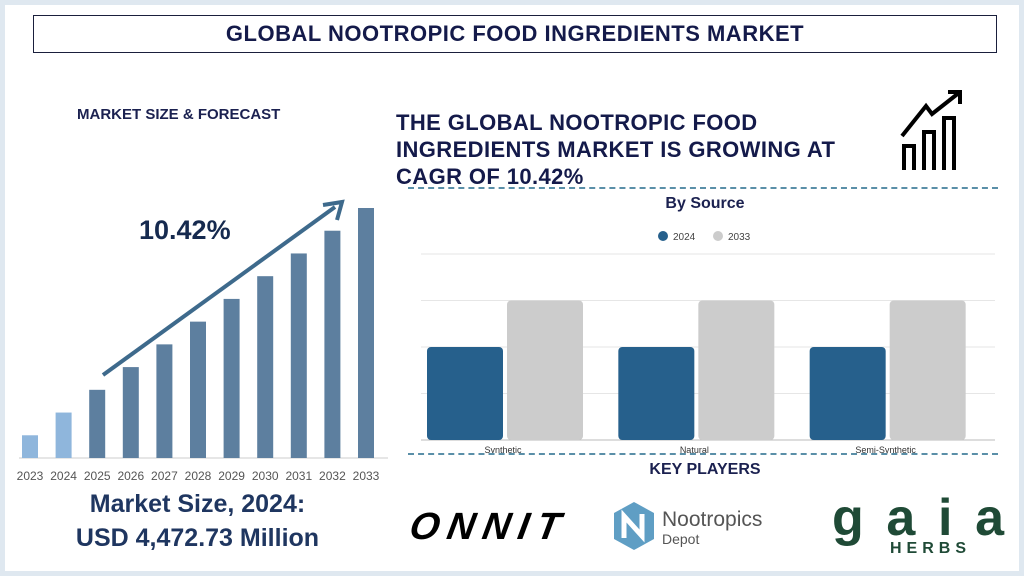 The image size is (1024, 576). I want to click on legend-label: 2024, so click(684, 237).